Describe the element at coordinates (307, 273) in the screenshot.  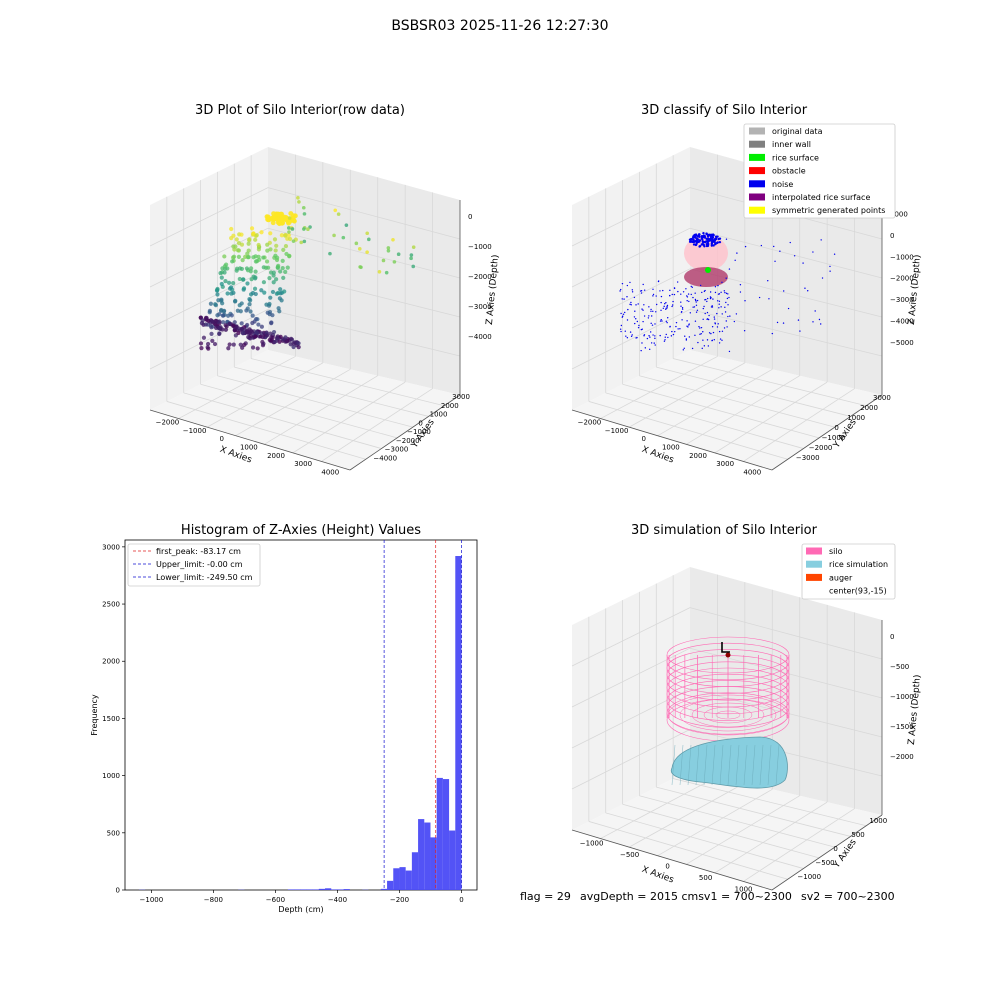
I see `panel1-points` at that location.